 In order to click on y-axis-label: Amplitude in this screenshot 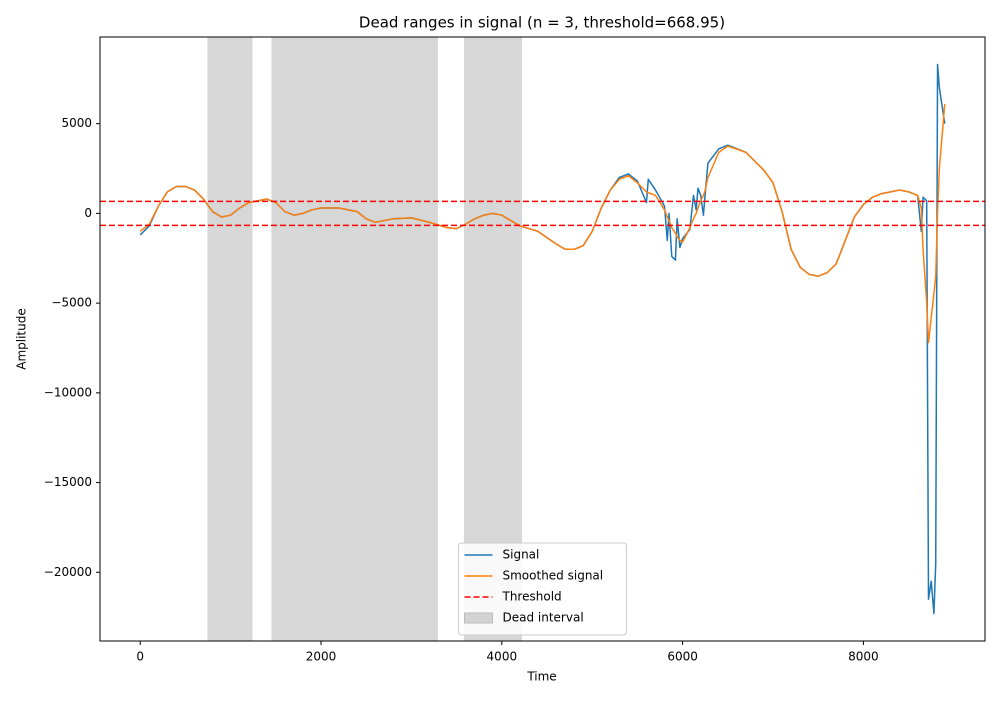, I will do `click(22, 339)`.